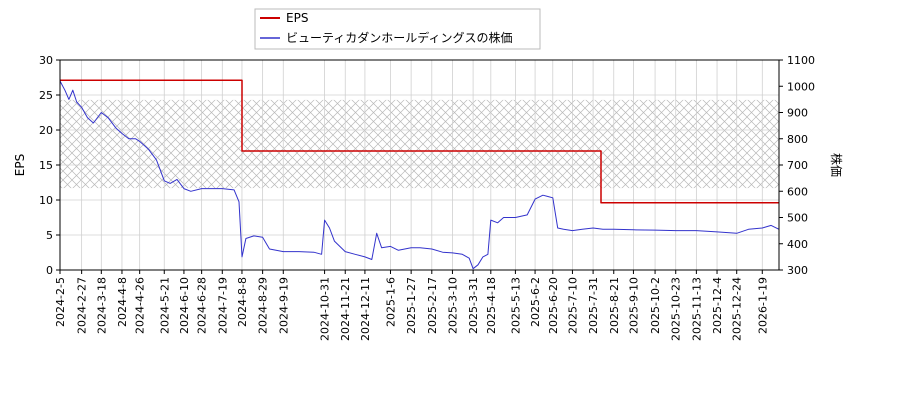  What do you see at coordinates (801, 60) in the screenshot?
I see `right-tick-label: 1100` at bounding box center [801, 60].